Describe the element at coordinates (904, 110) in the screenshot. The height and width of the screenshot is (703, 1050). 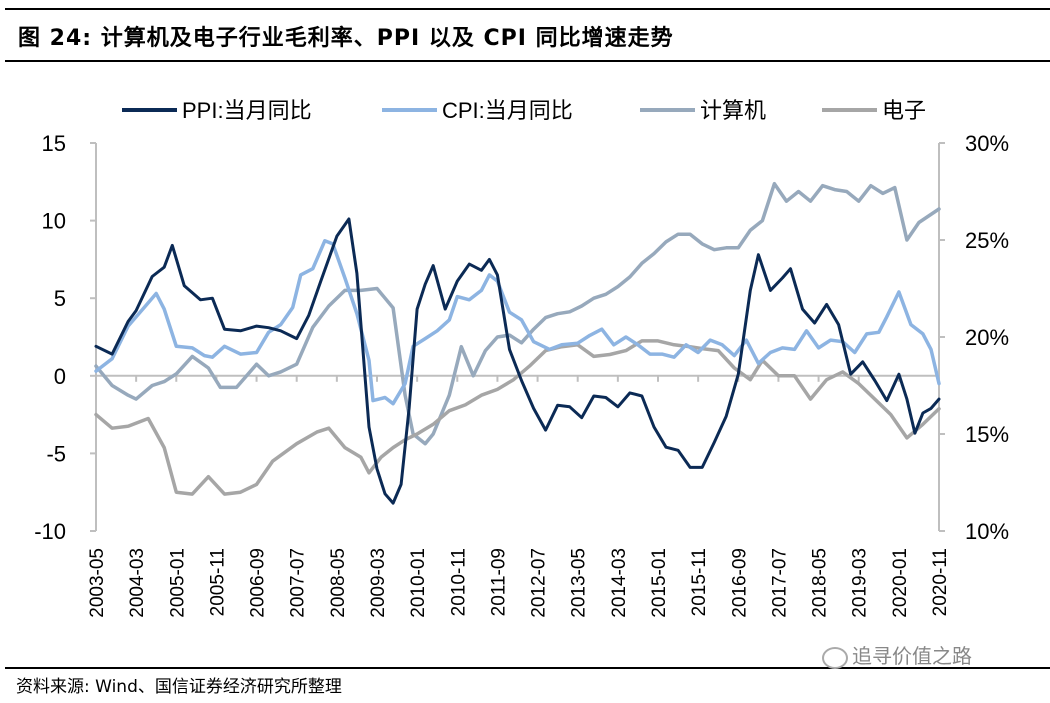
I see `legend-label: 电子` at that location.